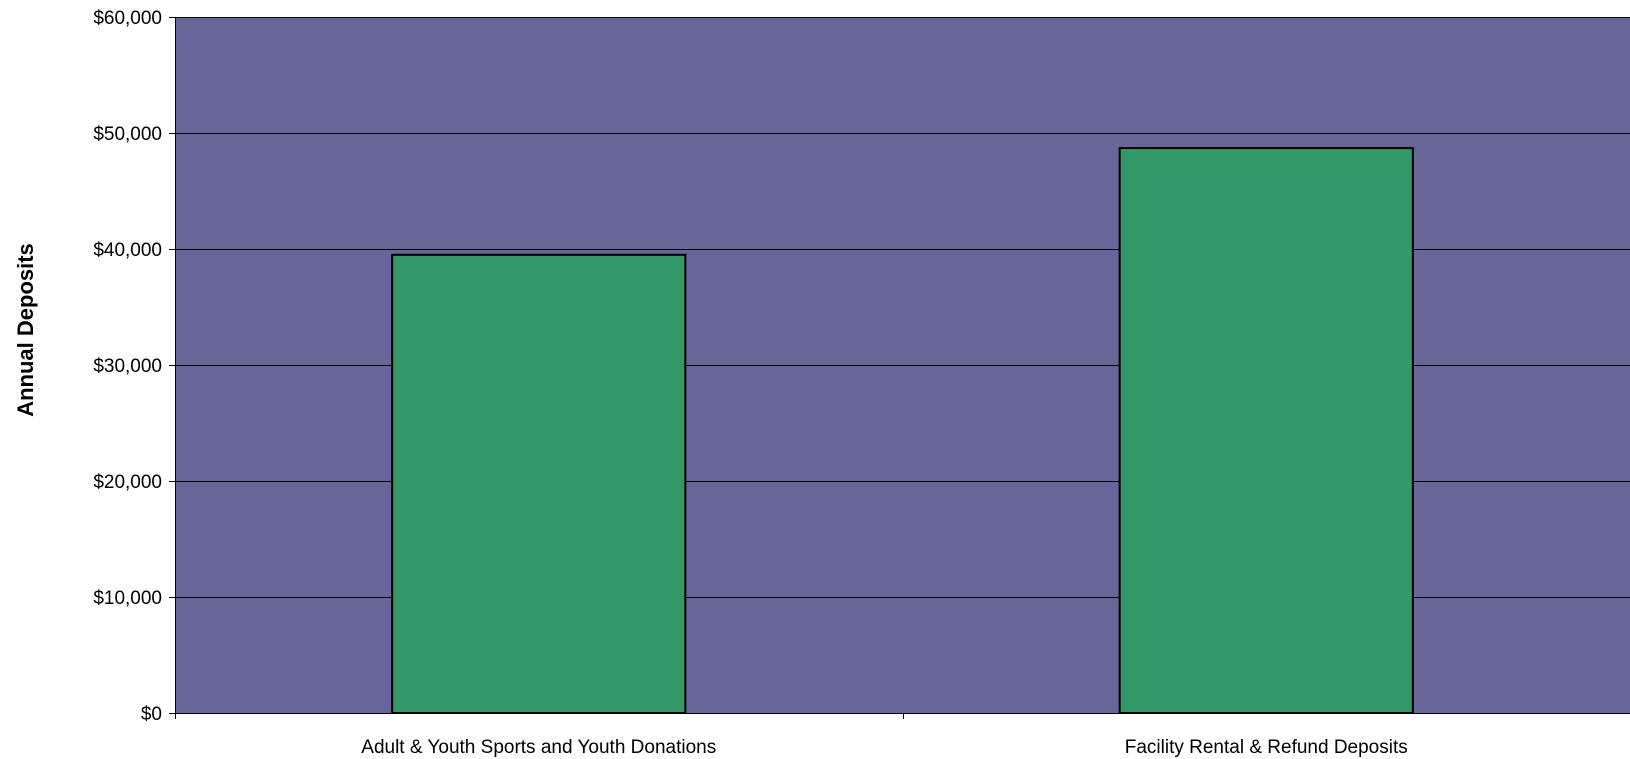 The height and width of the screenshot is (759, 1630). I want to click on y-tick-label: $30,000, so click(127, 366).